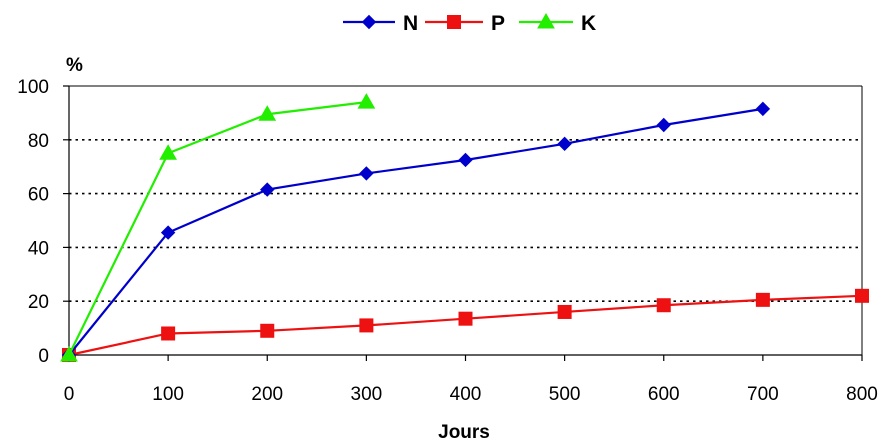 Image resolution: width=887 pixels, height=444 pixels. I want to click on legend-item-n: N, so click(380, 23).